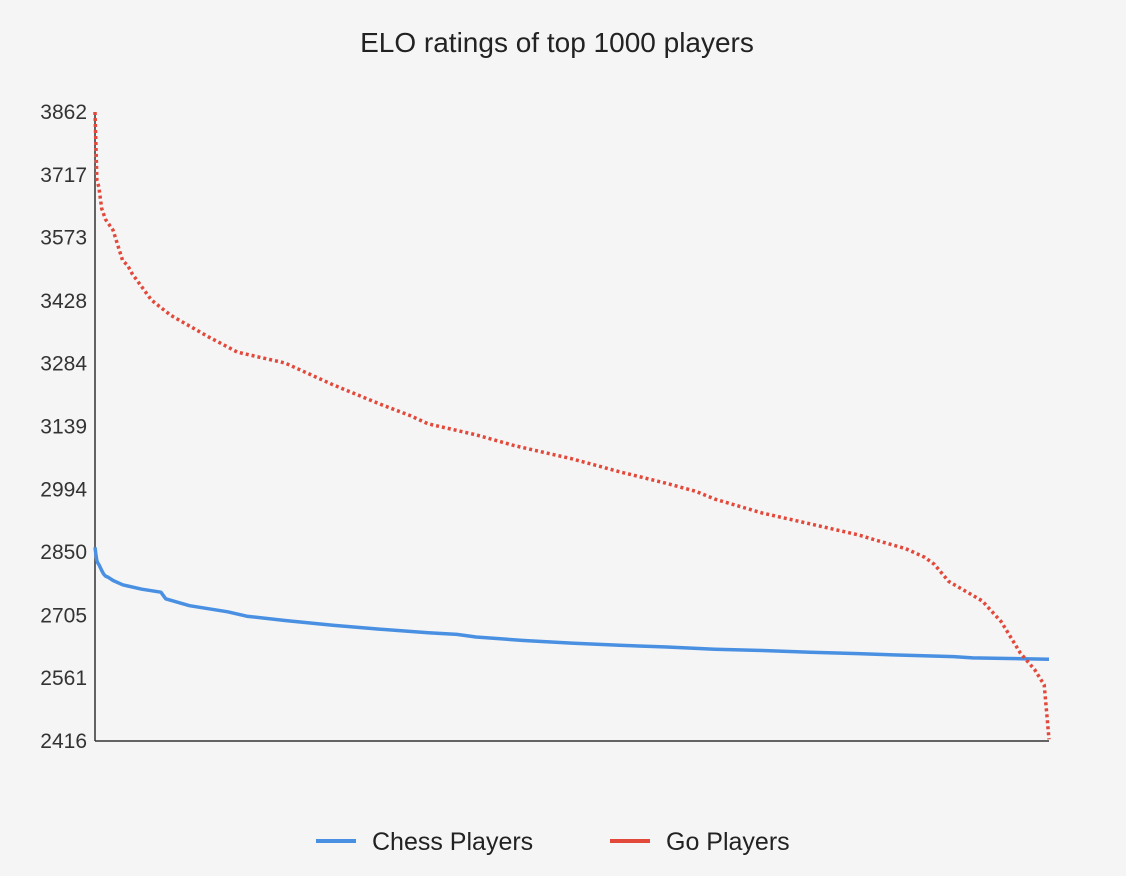  What do you see at coordinates (63, 741) in the screenshot?
I see `y-tick-label: 2416` at bounding box center [63, 741].